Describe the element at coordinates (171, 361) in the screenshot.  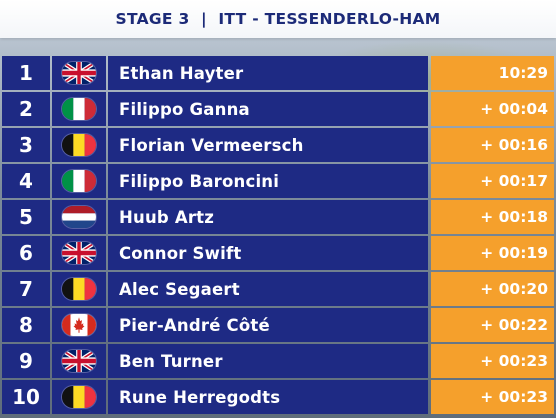
I see `rider-name: Ben Turner` at that location.